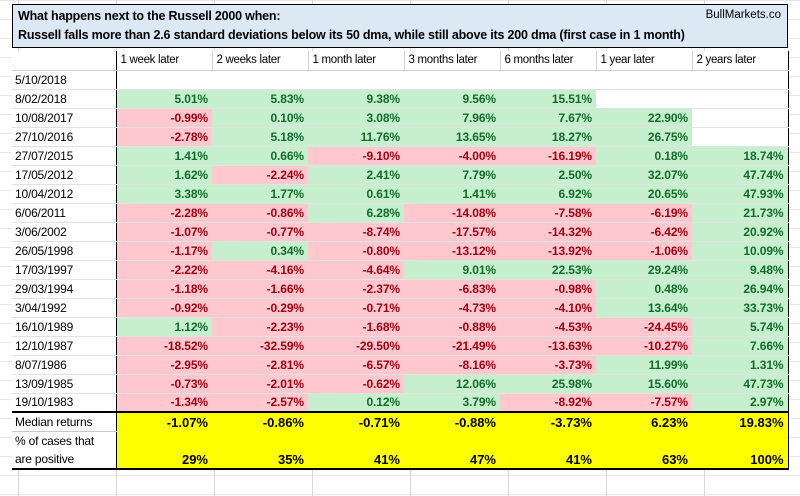 The image size is (800, 496). What do you see at coordinates (260, 308) in the screenshot?
I see `return-cell: -0.29%` at bounding box center [260, 308].